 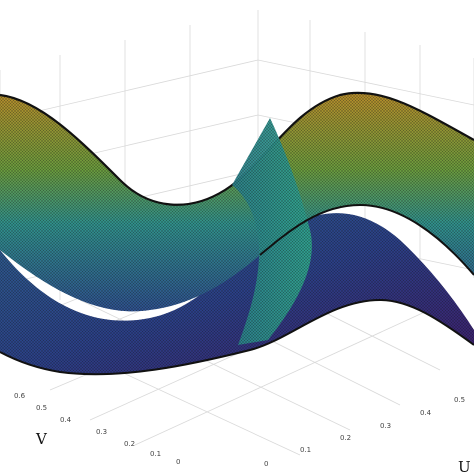 What do you see at coordinates (272, 231) in the screenshot?
I see `saddle-fold` at bounding box center [272, 231].